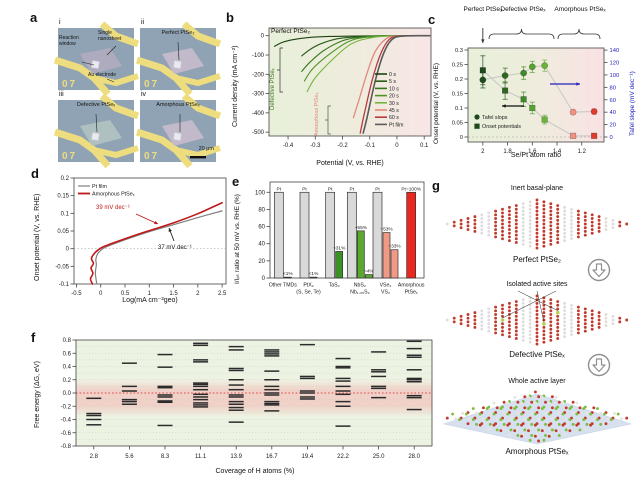 The image size is (639, 486). Describe the element at coordinates (258, 133) in the screenshot. I see `svg-text: -500` at that location.